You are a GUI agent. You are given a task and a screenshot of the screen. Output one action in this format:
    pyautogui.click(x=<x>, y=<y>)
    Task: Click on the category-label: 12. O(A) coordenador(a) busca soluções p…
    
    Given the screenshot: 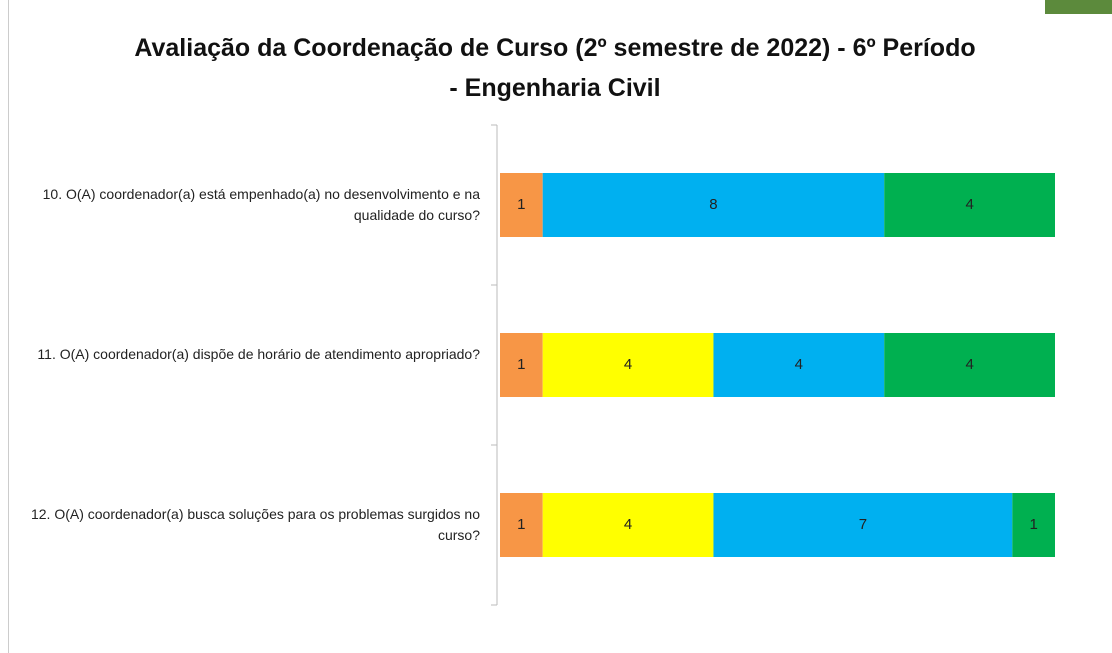 What is the action you would take?
    pyautogui.click(x=255, y=524)
    